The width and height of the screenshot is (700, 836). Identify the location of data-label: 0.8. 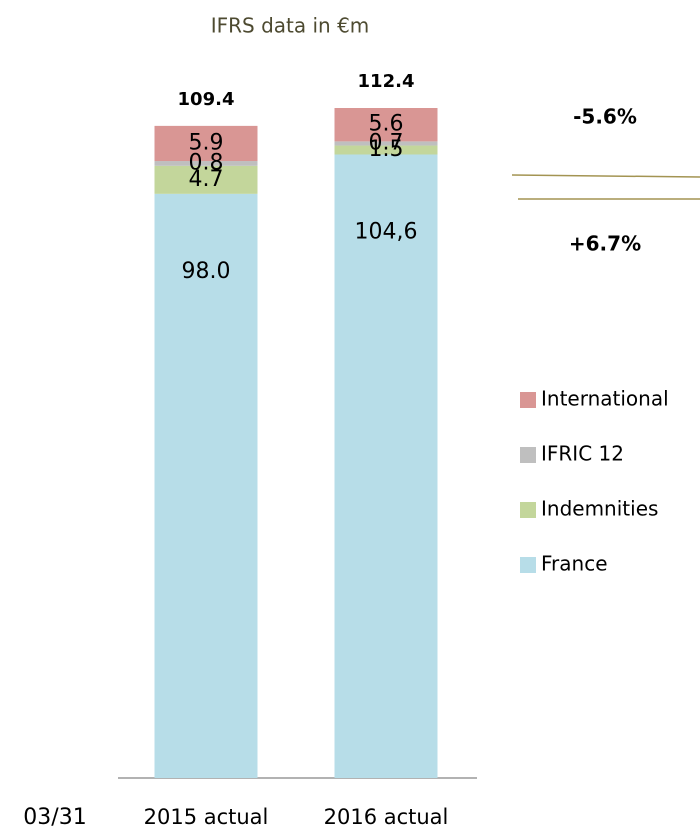
(206, 162).